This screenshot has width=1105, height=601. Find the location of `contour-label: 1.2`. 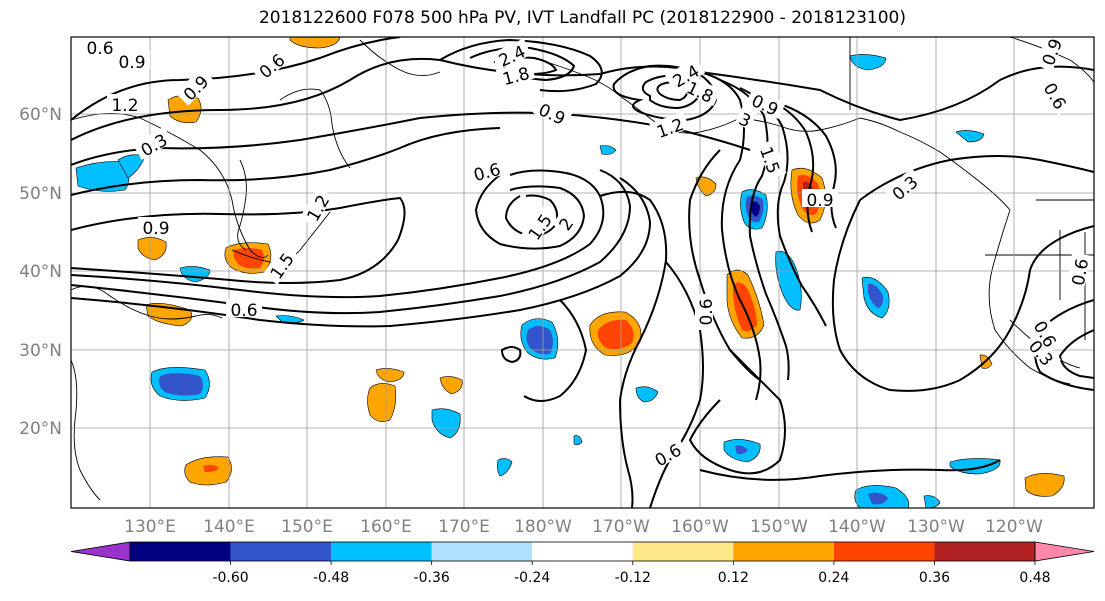

contour-label: 1.2 is located at coordinates (124, 106).